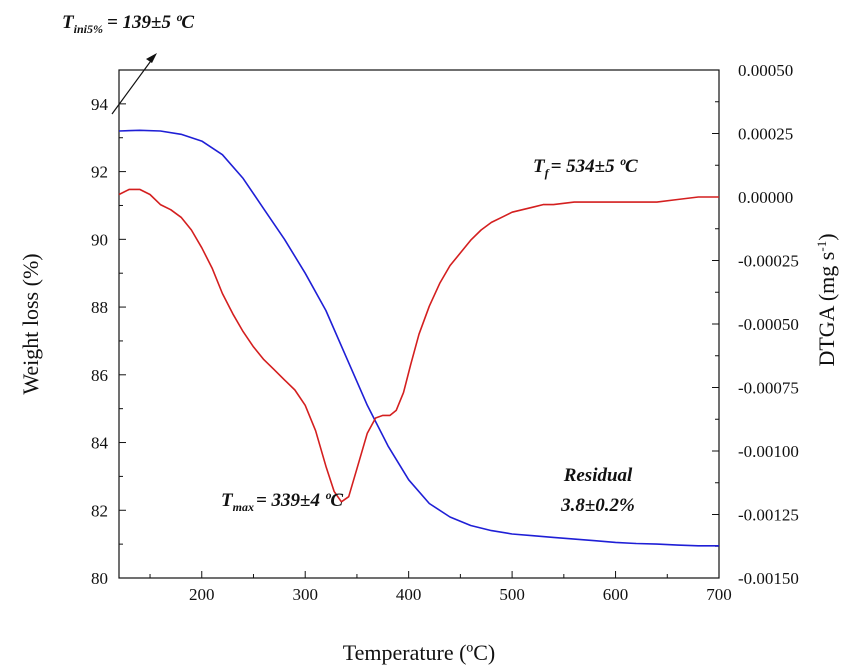  Describe the element at coordinates (616, 594) in the screenshot. I see `x-tick-label: 600` at that location.